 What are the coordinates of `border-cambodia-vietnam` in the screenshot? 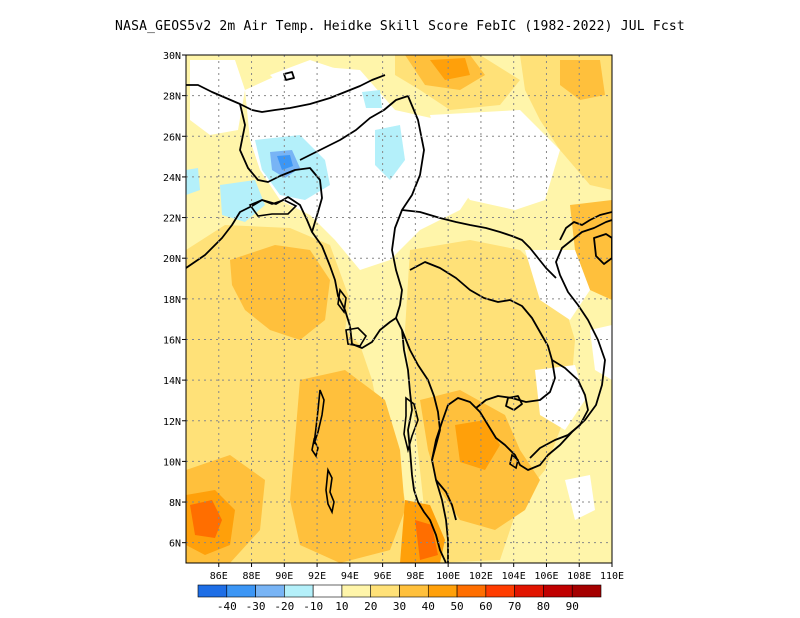 It's located at (559, 409).